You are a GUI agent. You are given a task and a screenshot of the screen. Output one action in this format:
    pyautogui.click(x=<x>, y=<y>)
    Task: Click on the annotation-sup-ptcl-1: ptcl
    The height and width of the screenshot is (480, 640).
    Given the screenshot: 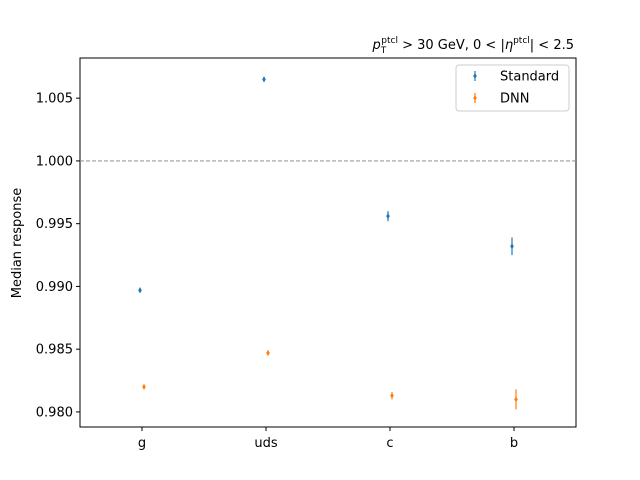 What is the action you would take?
    pyautogui.click(x=389, y=41)
    